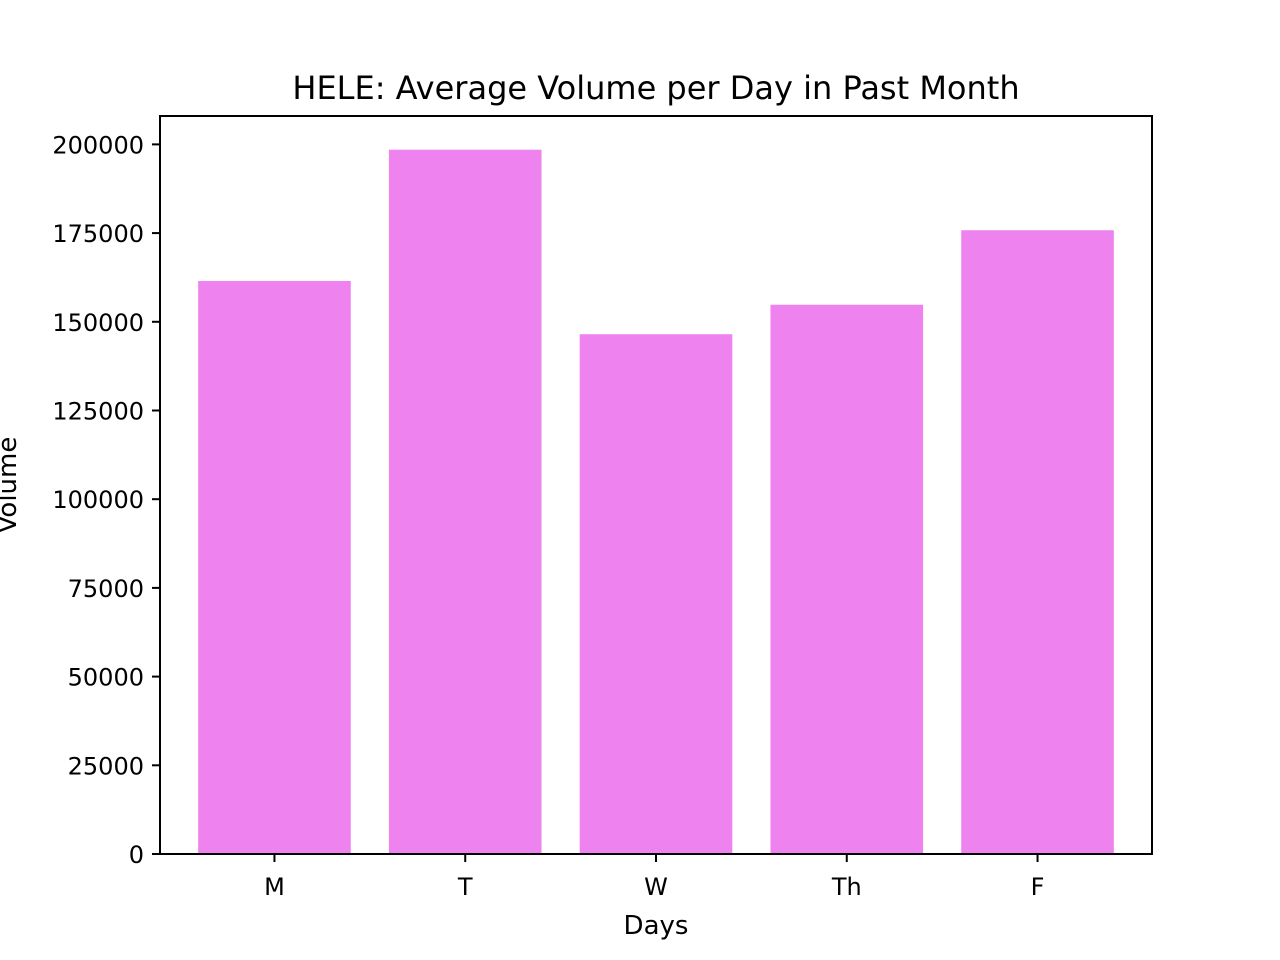  What do you see at coordinates (98, 500) in the screenshot?
I see `y-tick-label: 100000` at bounding box center [98, 500].